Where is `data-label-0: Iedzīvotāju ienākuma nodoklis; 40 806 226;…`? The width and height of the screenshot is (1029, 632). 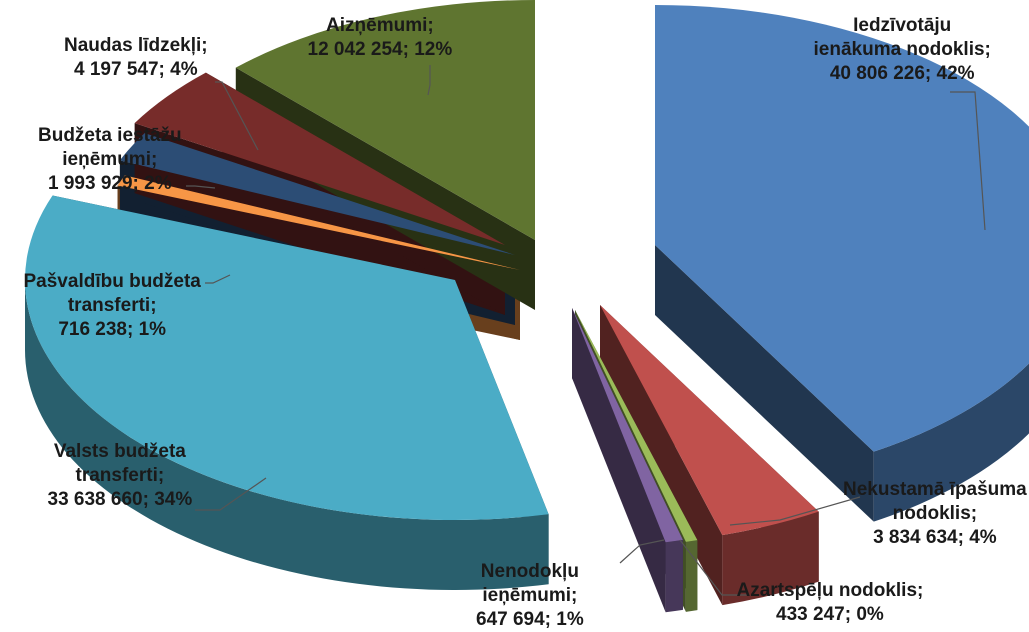 data-label-0: Iedzīvotāju ienākuma nodoklis; 40 806 226;… is located at coordinates (902, 50).